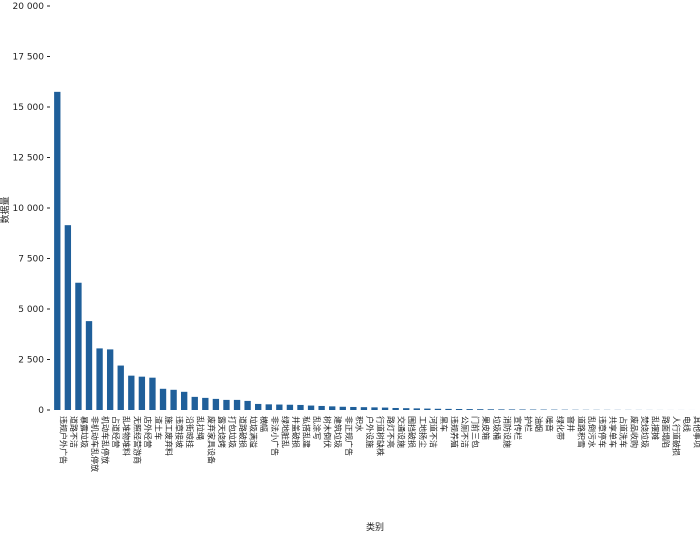  What do you see at coordinates (29, 7) in the screenshot?
I see `y-tick-label: 20 000` at bounding box center [29, 7].